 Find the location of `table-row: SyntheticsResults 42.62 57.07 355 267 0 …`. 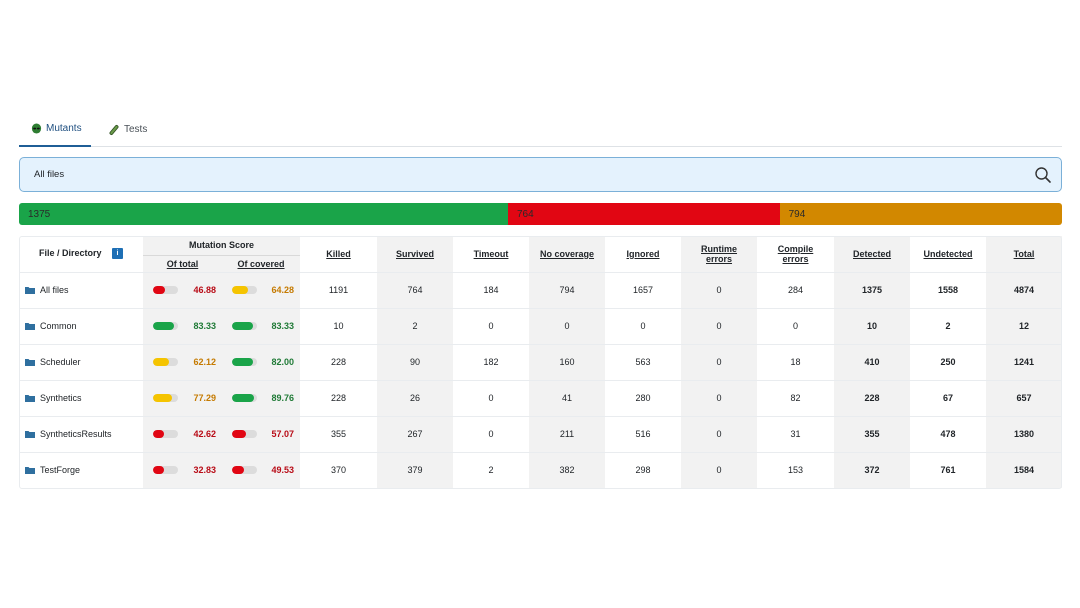

table-row: SyntheticsResults 42.62 57.07 355 267 0 … is located at coordinates (541, 433).